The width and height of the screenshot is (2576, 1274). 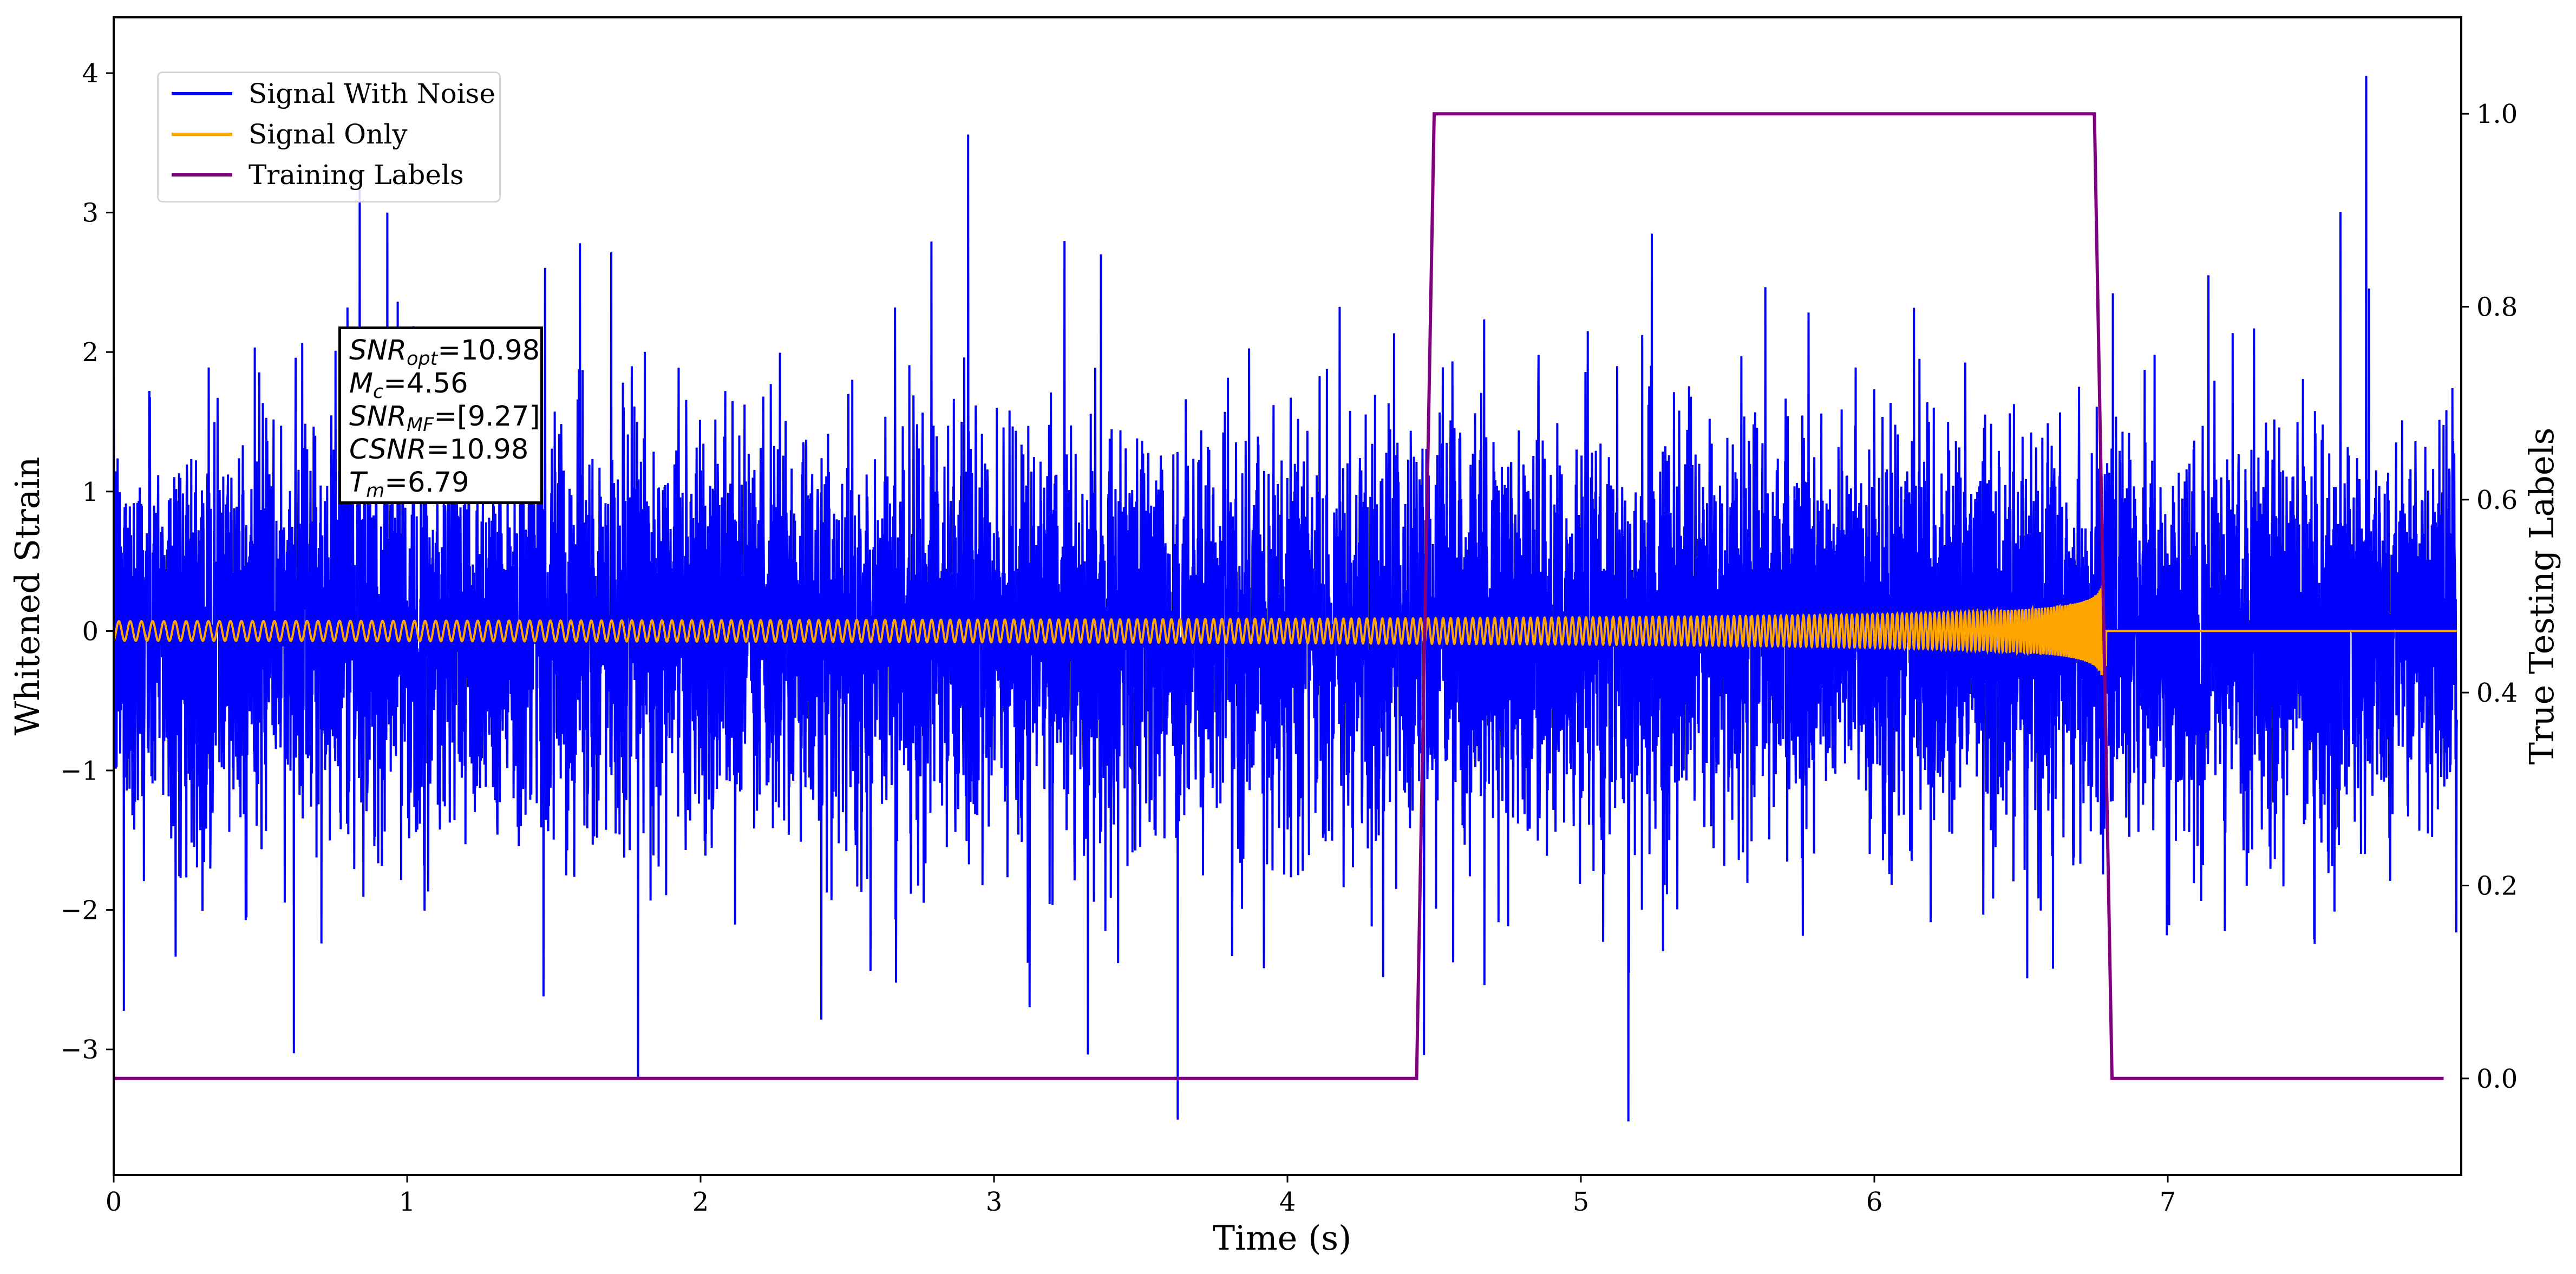 I want to click on y-tick-label: 4, so click(x=90, y=73).